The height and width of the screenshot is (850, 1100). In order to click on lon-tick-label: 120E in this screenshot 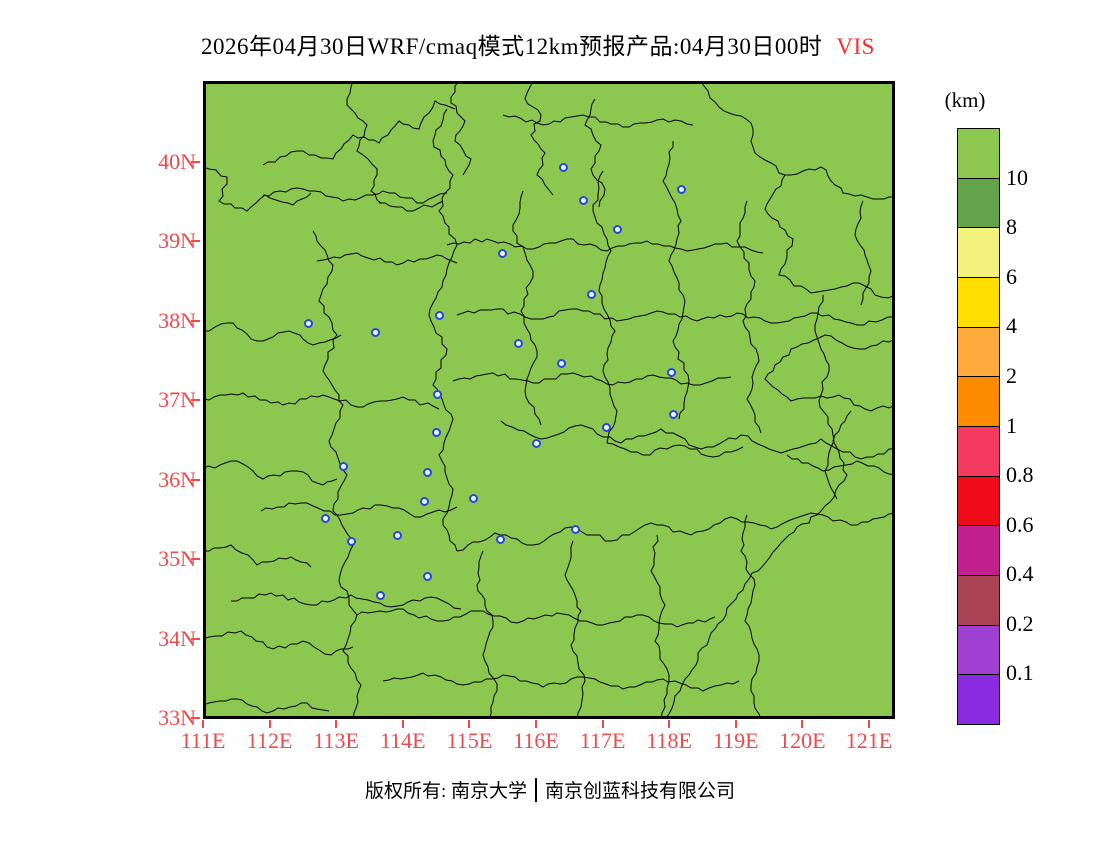, I will do `click(802, 740)`.